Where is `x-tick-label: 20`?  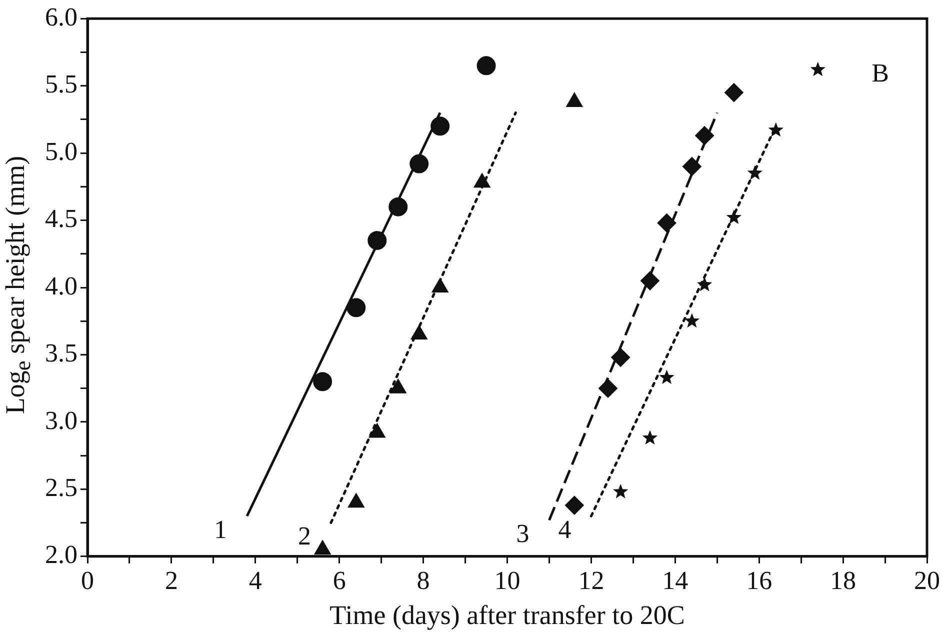 x-tick-label: 20 is located at coordinates (927, 580).